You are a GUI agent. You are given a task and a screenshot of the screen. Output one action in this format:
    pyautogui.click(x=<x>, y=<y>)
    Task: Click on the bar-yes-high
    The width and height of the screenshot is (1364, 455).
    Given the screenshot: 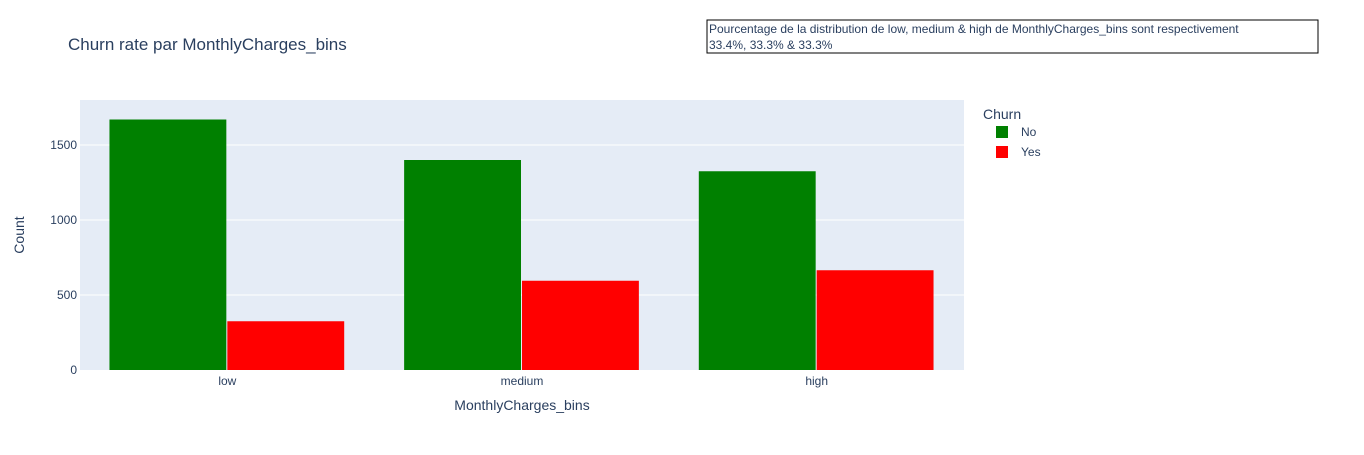 What is the action you would take?
    pyautogui.click(x=875, y=320)
    